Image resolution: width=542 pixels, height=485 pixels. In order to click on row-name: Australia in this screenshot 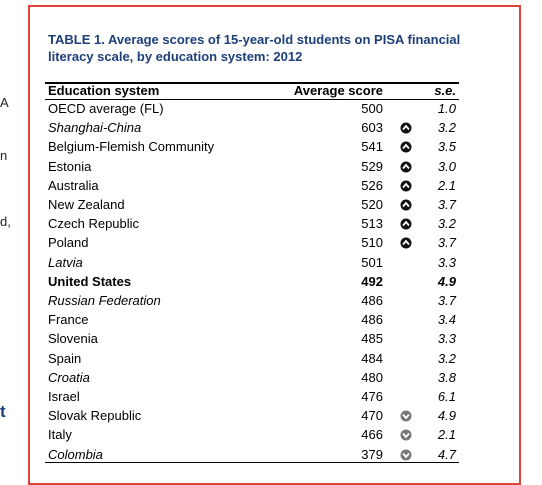, I will do `click(73, 185)`.